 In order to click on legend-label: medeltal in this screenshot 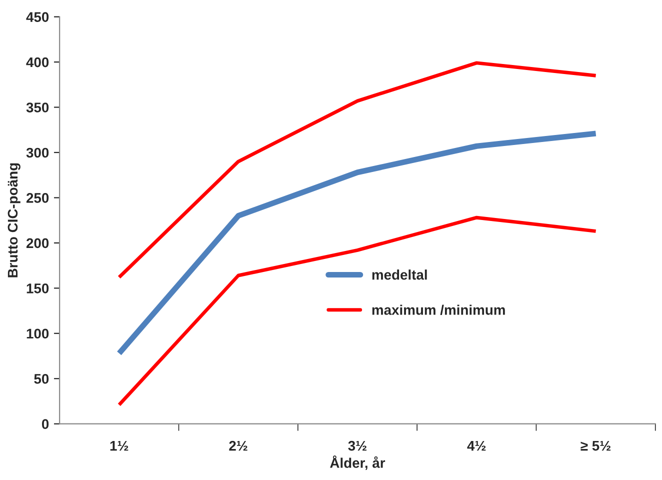, I will do `click(399, 275)`.